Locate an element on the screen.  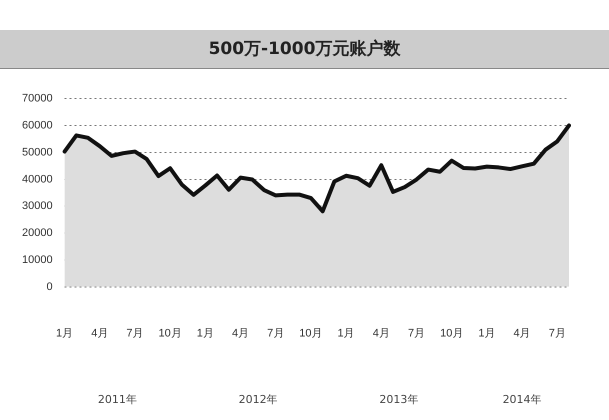
y-tick-label: 30000 is located at coordinates (37, 206).